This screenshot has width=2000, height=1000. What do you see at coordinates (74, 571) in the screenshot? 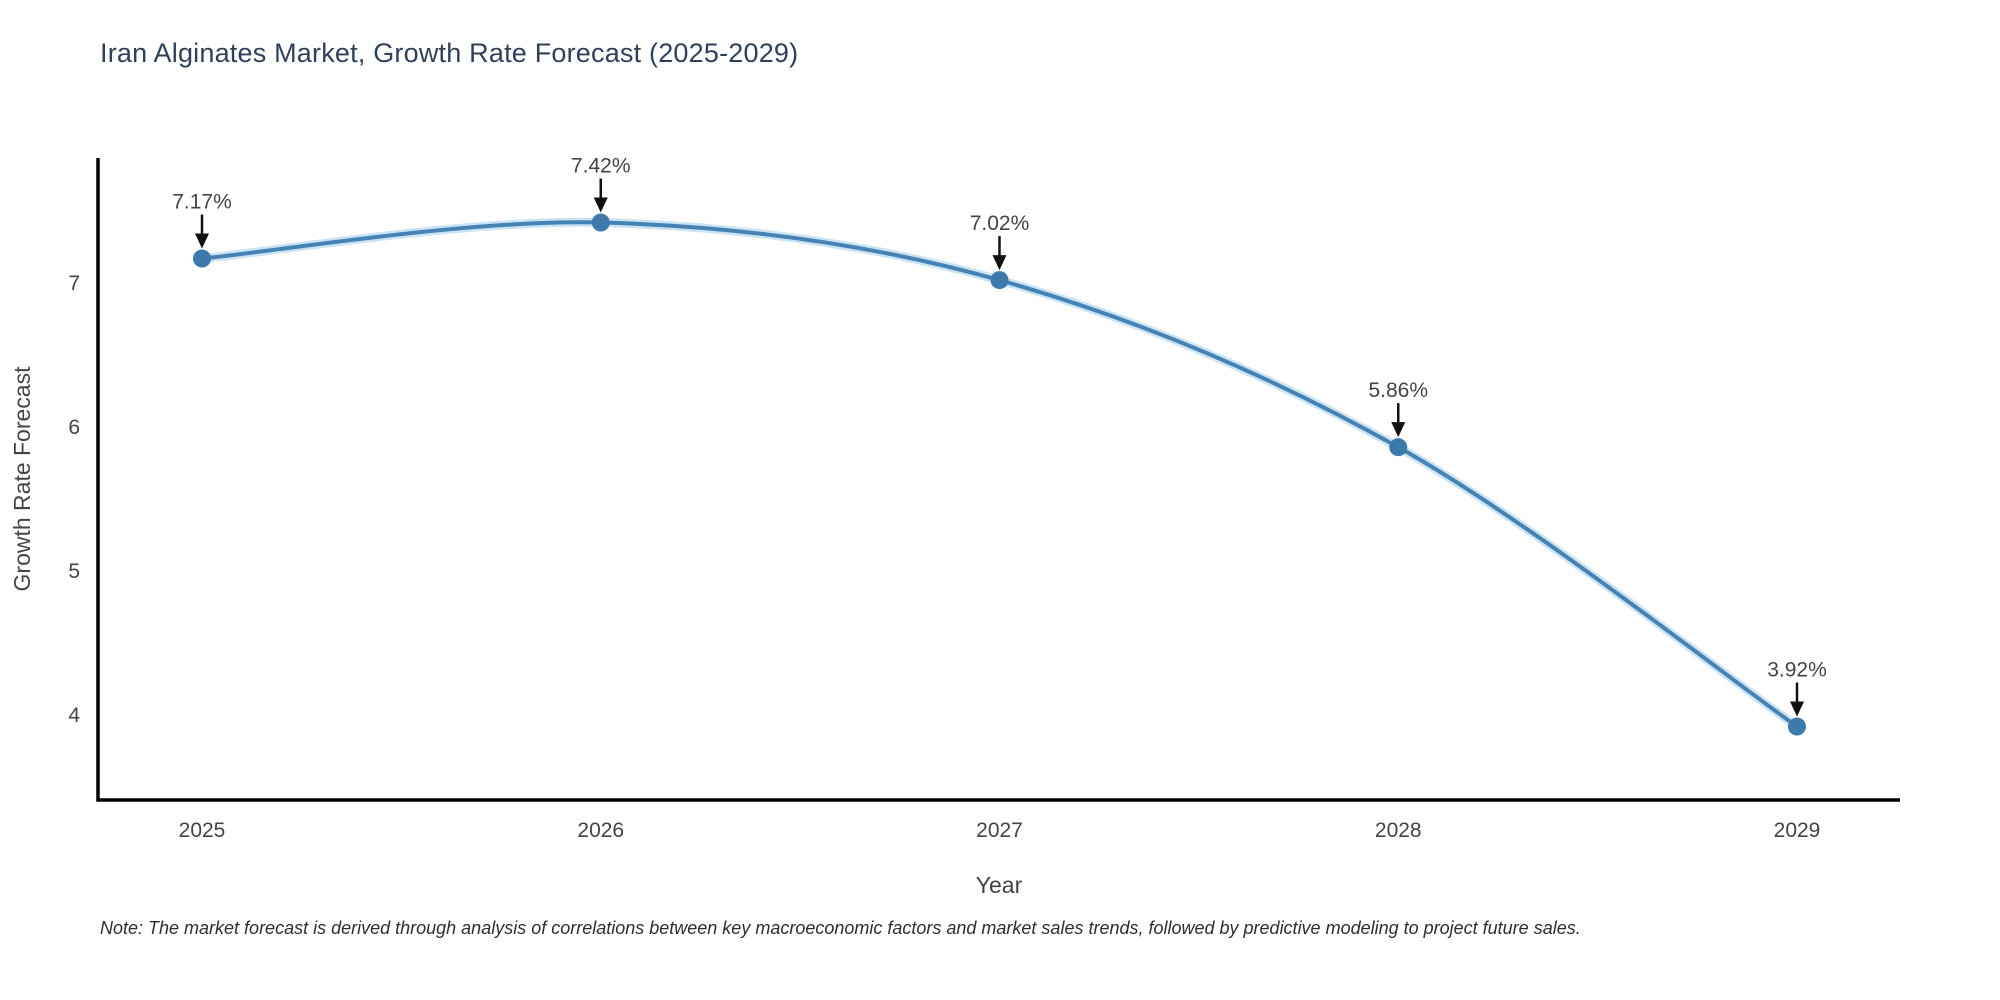
I see `y-tick-label: 5` at bounding box center [74, 571].